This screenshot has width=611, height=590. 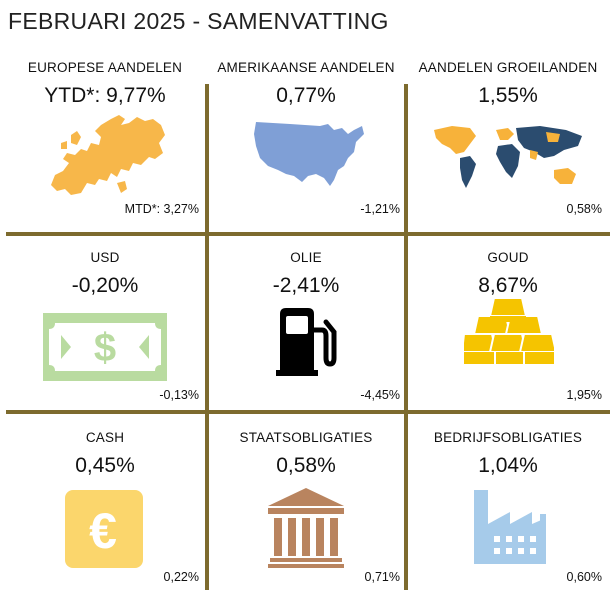 I want to click on fuel-pump-icon, so click(x=306, y=342).